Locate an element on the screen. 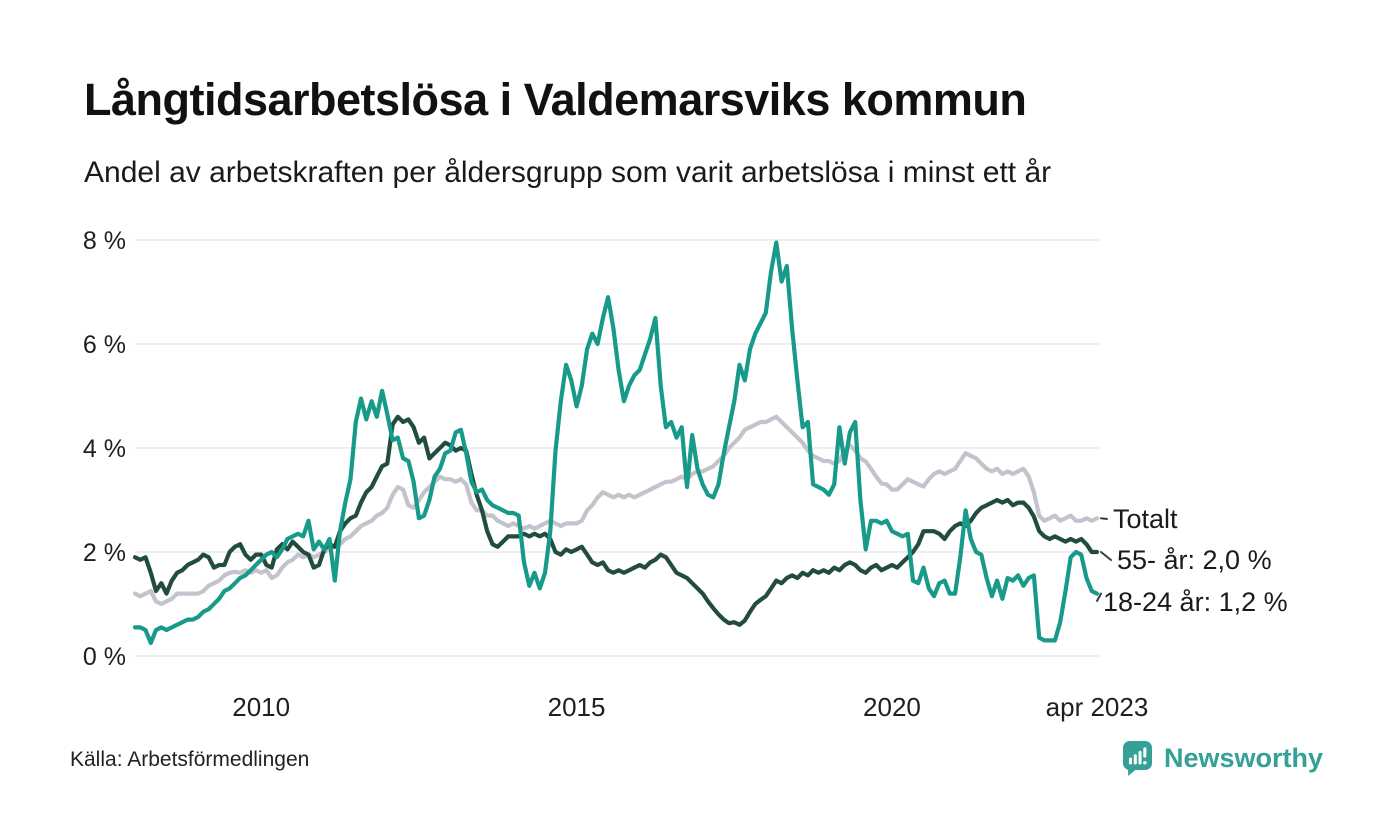 Image resolution: width=1400 pixels, height=840 pixels. brand-lockup: Newsworthy is located at coordinates (1222, 758).